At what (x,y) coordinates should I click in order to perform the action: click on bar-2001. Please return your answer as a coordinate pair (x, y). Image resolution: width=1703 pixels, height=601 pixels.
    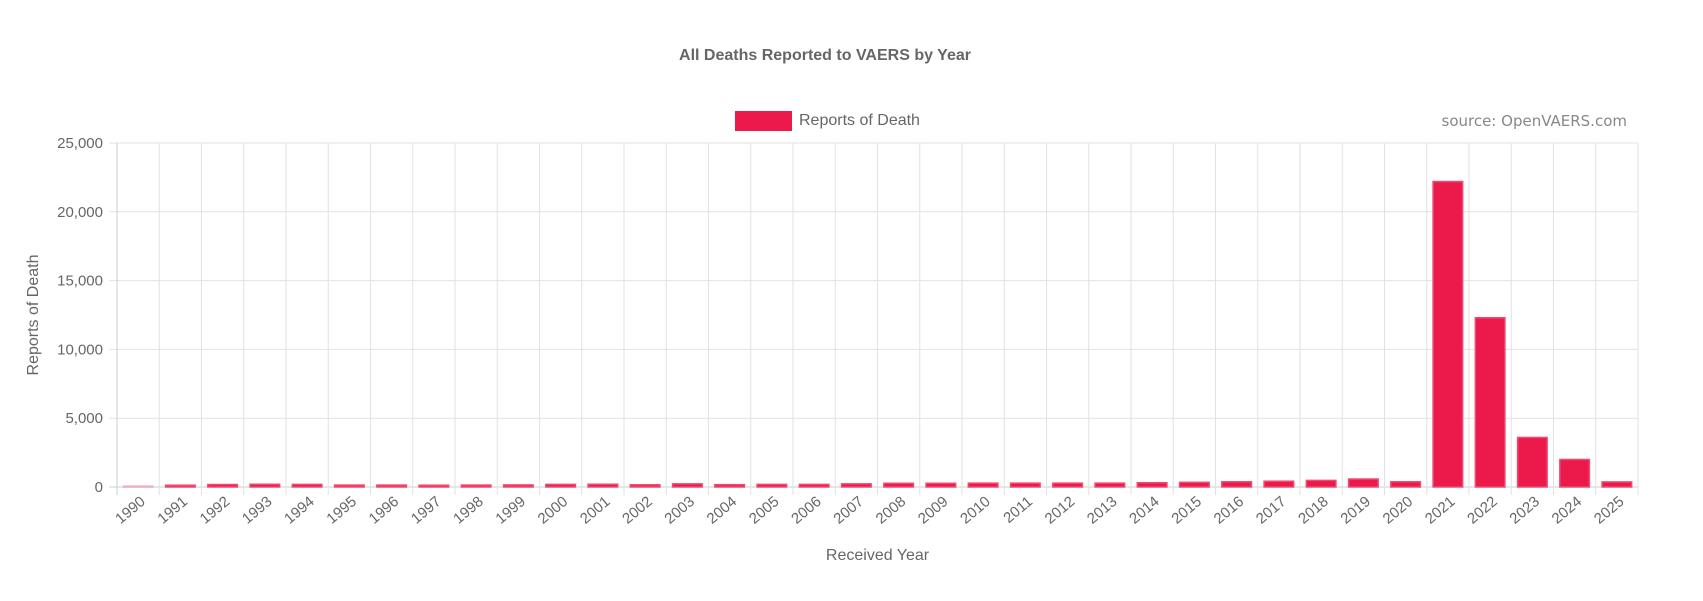
    Looking at the image, I should click on (603, 485).